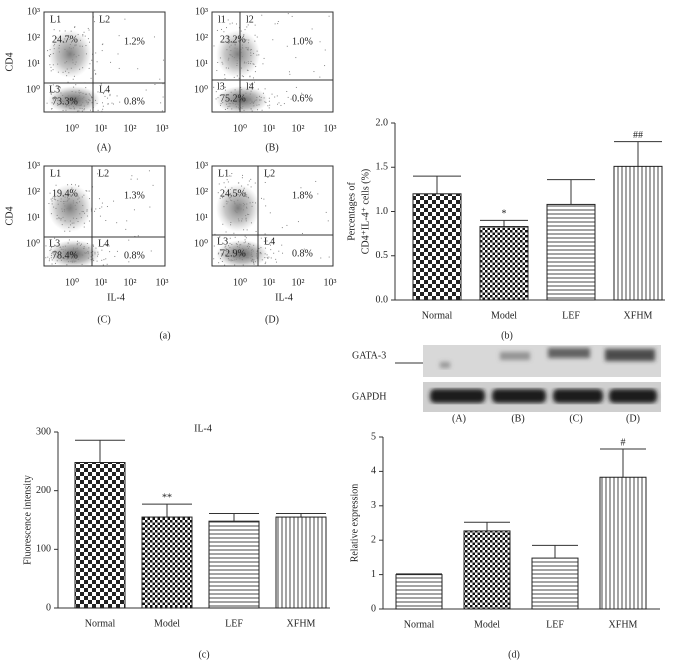 The image size is (681, 665). I want to click on x-tick-label: XFHM, so click(638, 315).